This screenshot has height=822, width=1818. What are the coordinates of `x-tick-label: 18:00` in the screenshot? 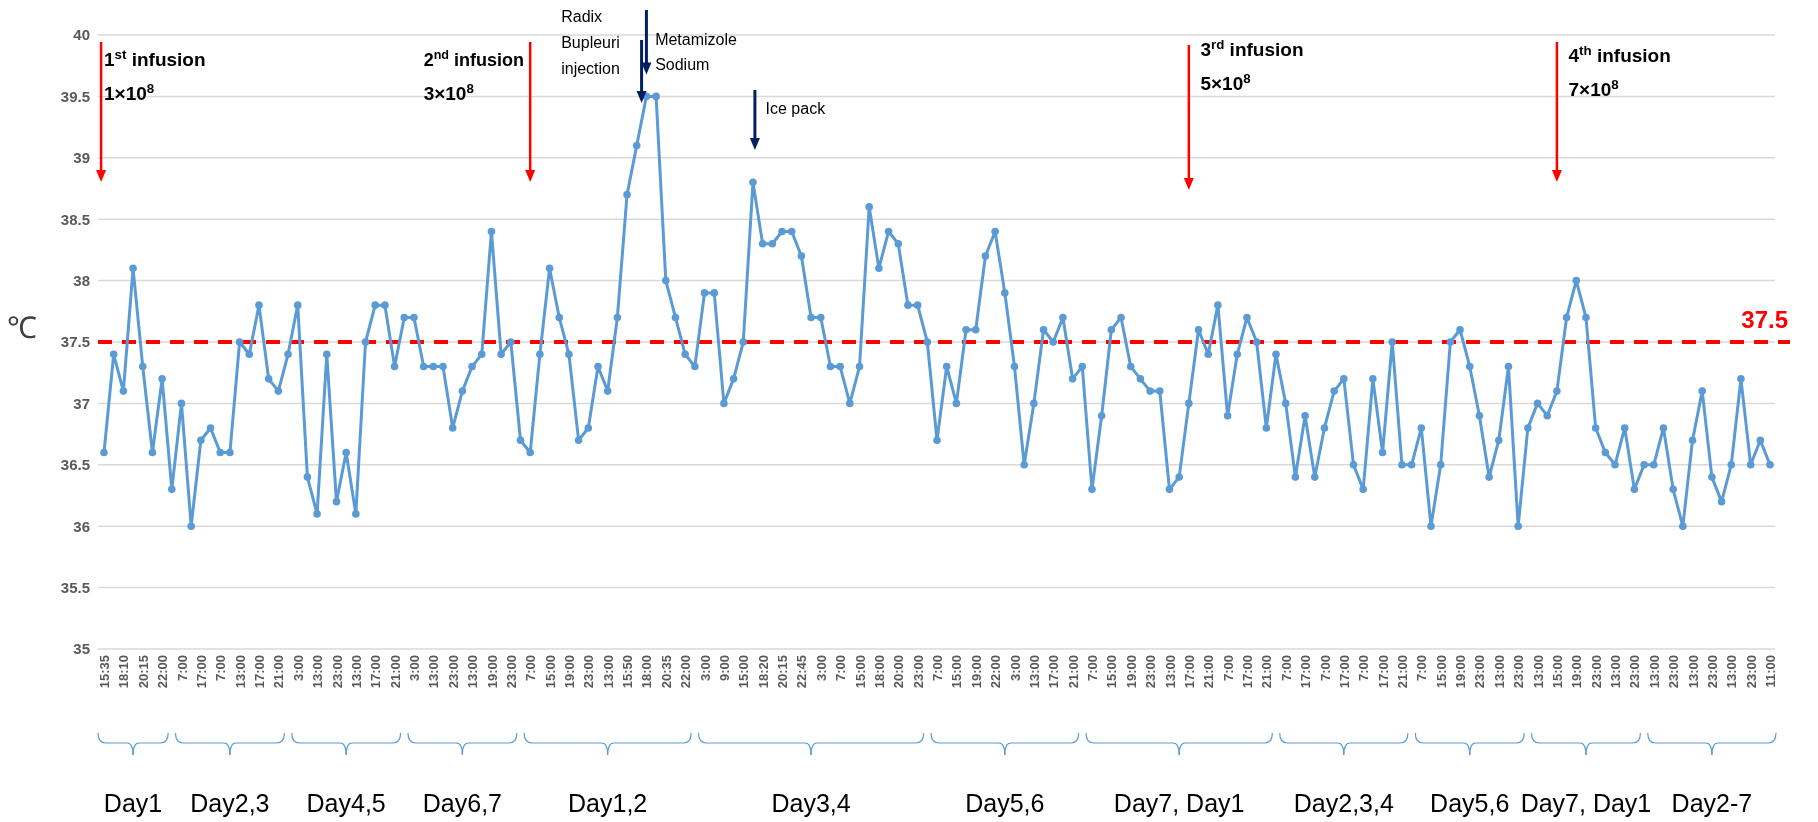 It's located at (647, 672).